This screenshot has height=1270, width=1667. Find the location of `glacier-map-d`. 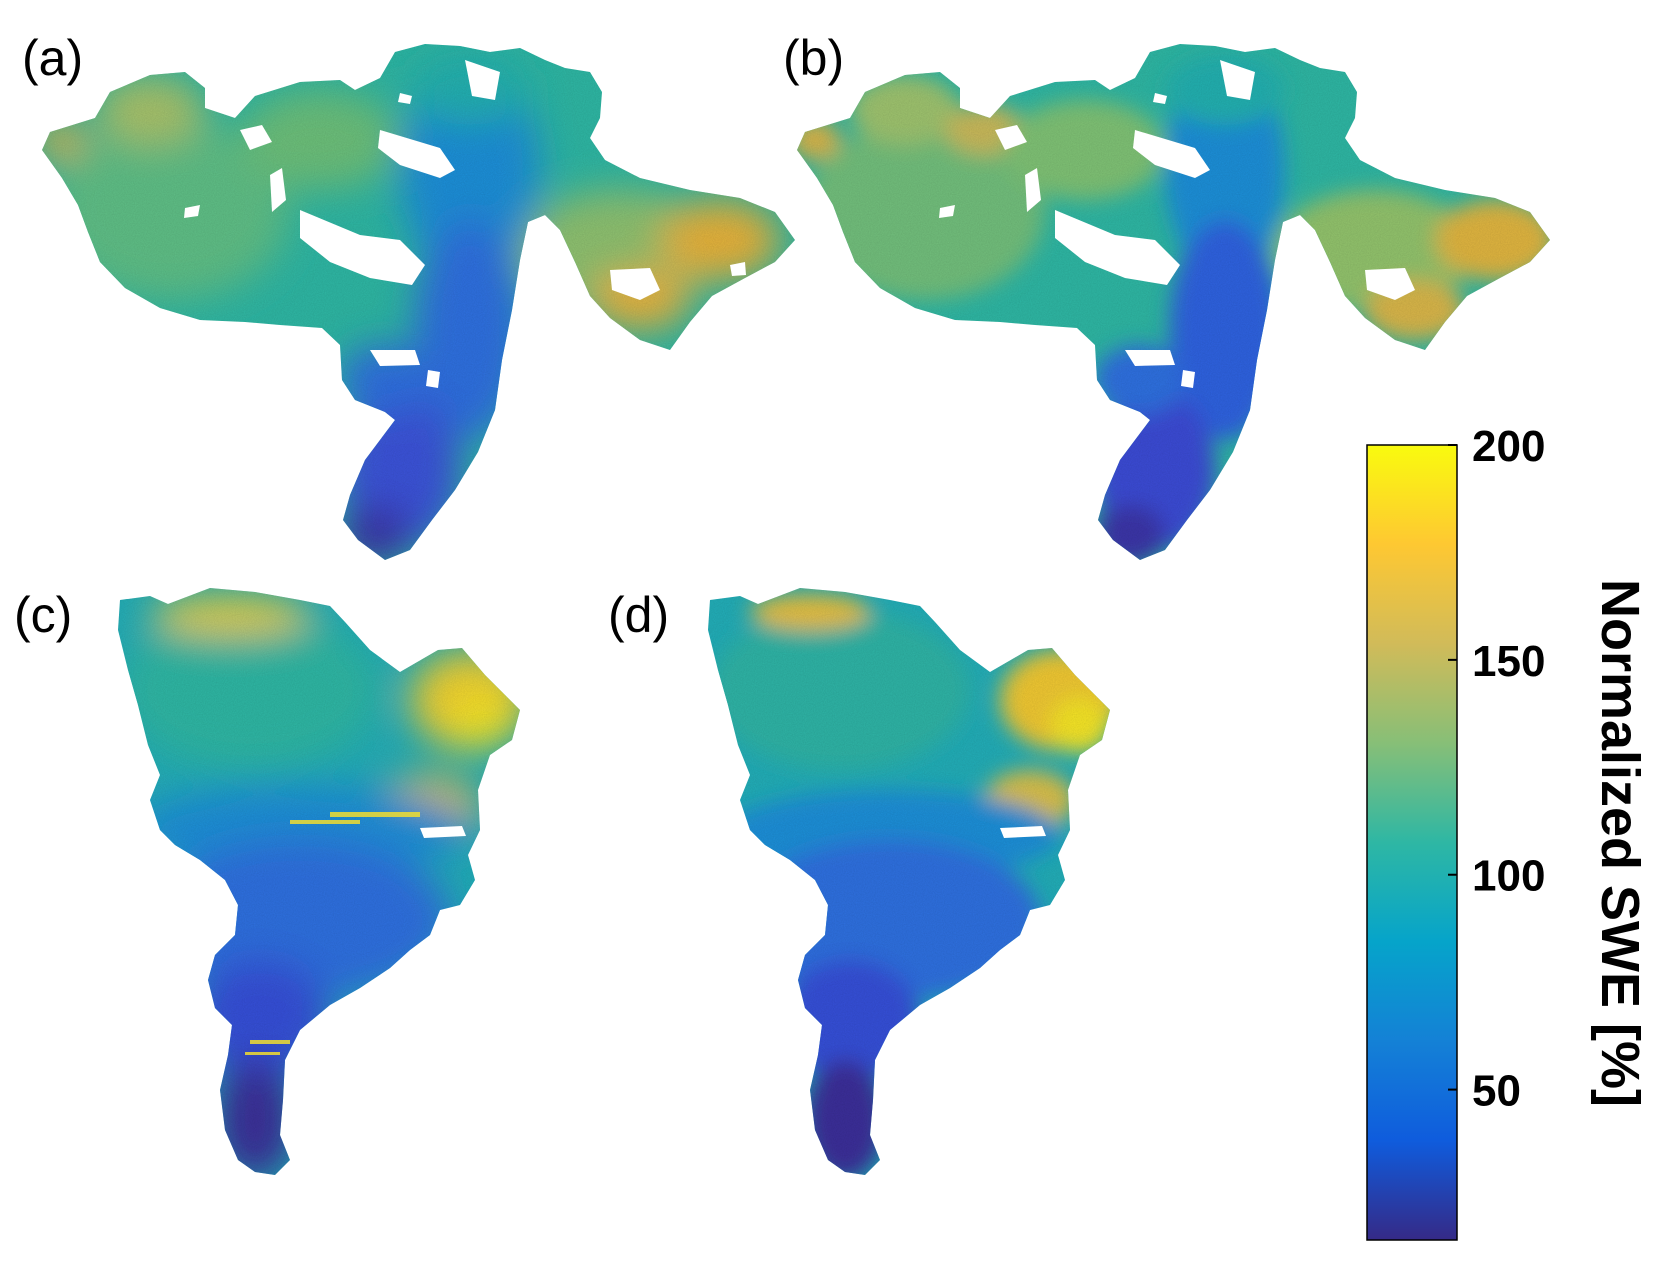

glacier-map-d is located at coordinates (909, 881).